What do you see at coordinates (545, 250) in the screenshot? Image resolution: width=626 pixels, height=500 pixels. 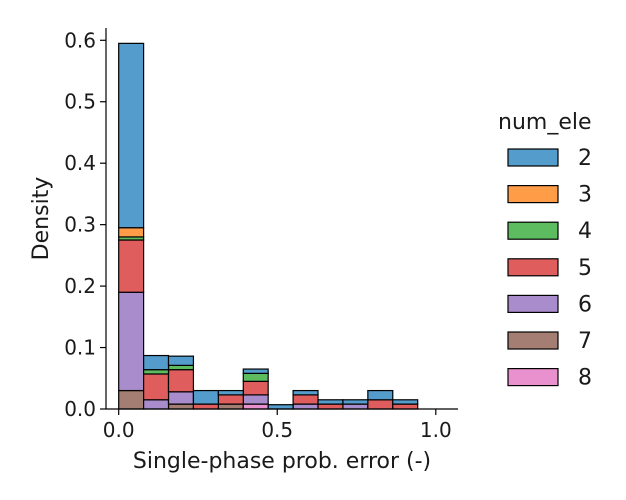 I see `legend: num_ele 2 3 4 5 6 7 8` at bounding box center [545, 250].